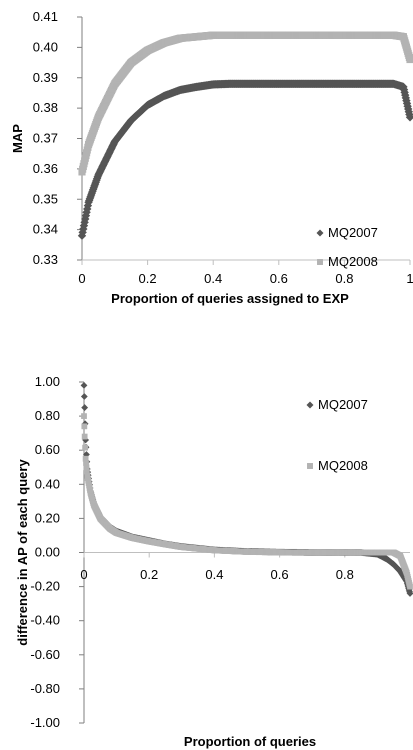 The width and height of the screenshot is (413, 750). I want to click on y-tick-label: 0.60, so click(47, 449).